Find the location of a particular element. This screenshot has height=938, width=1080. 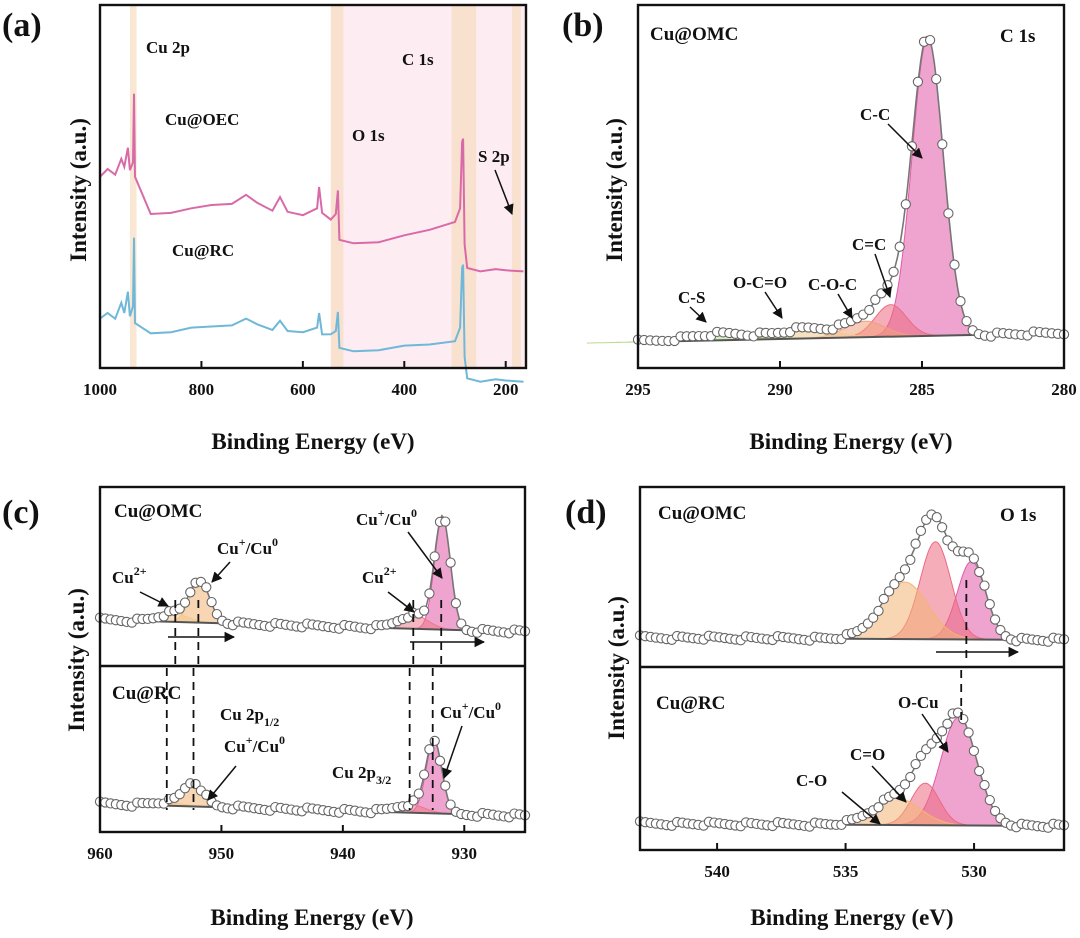

b-panel-label: (b) is located at coordinates (583, 25).